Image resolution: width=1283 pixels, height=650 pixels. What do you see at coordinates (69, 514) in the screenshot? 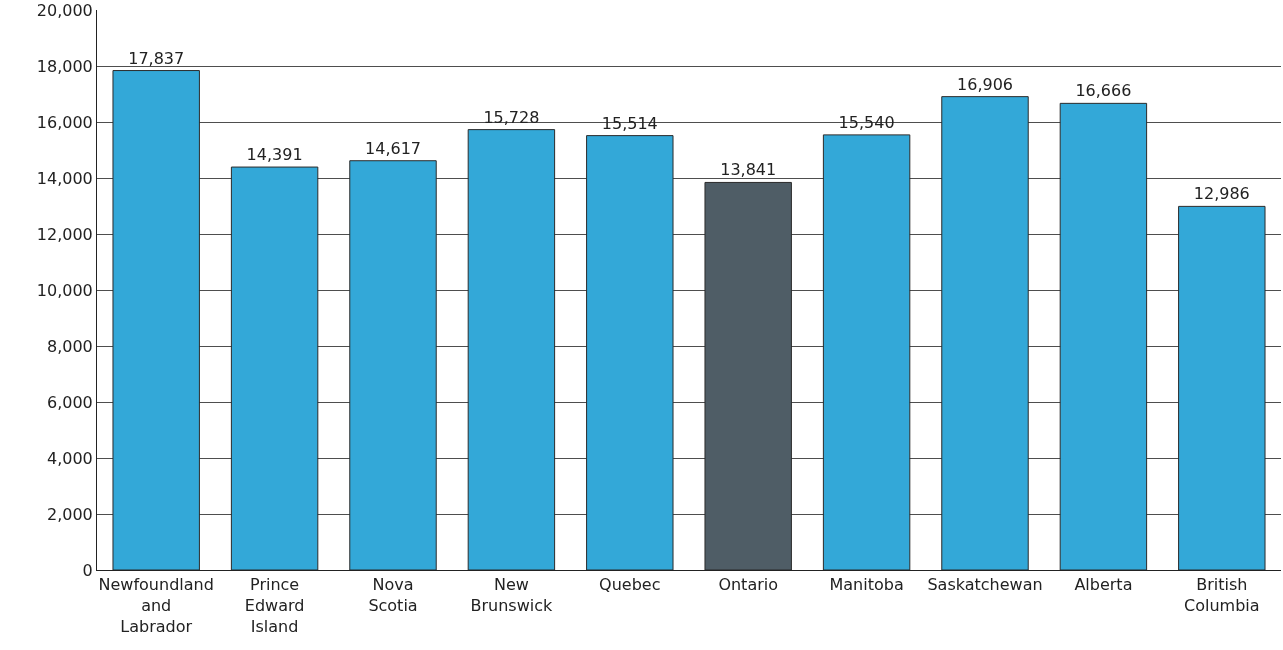
I see `y-tick-label: 2,000` at bounding box center [69, 514].